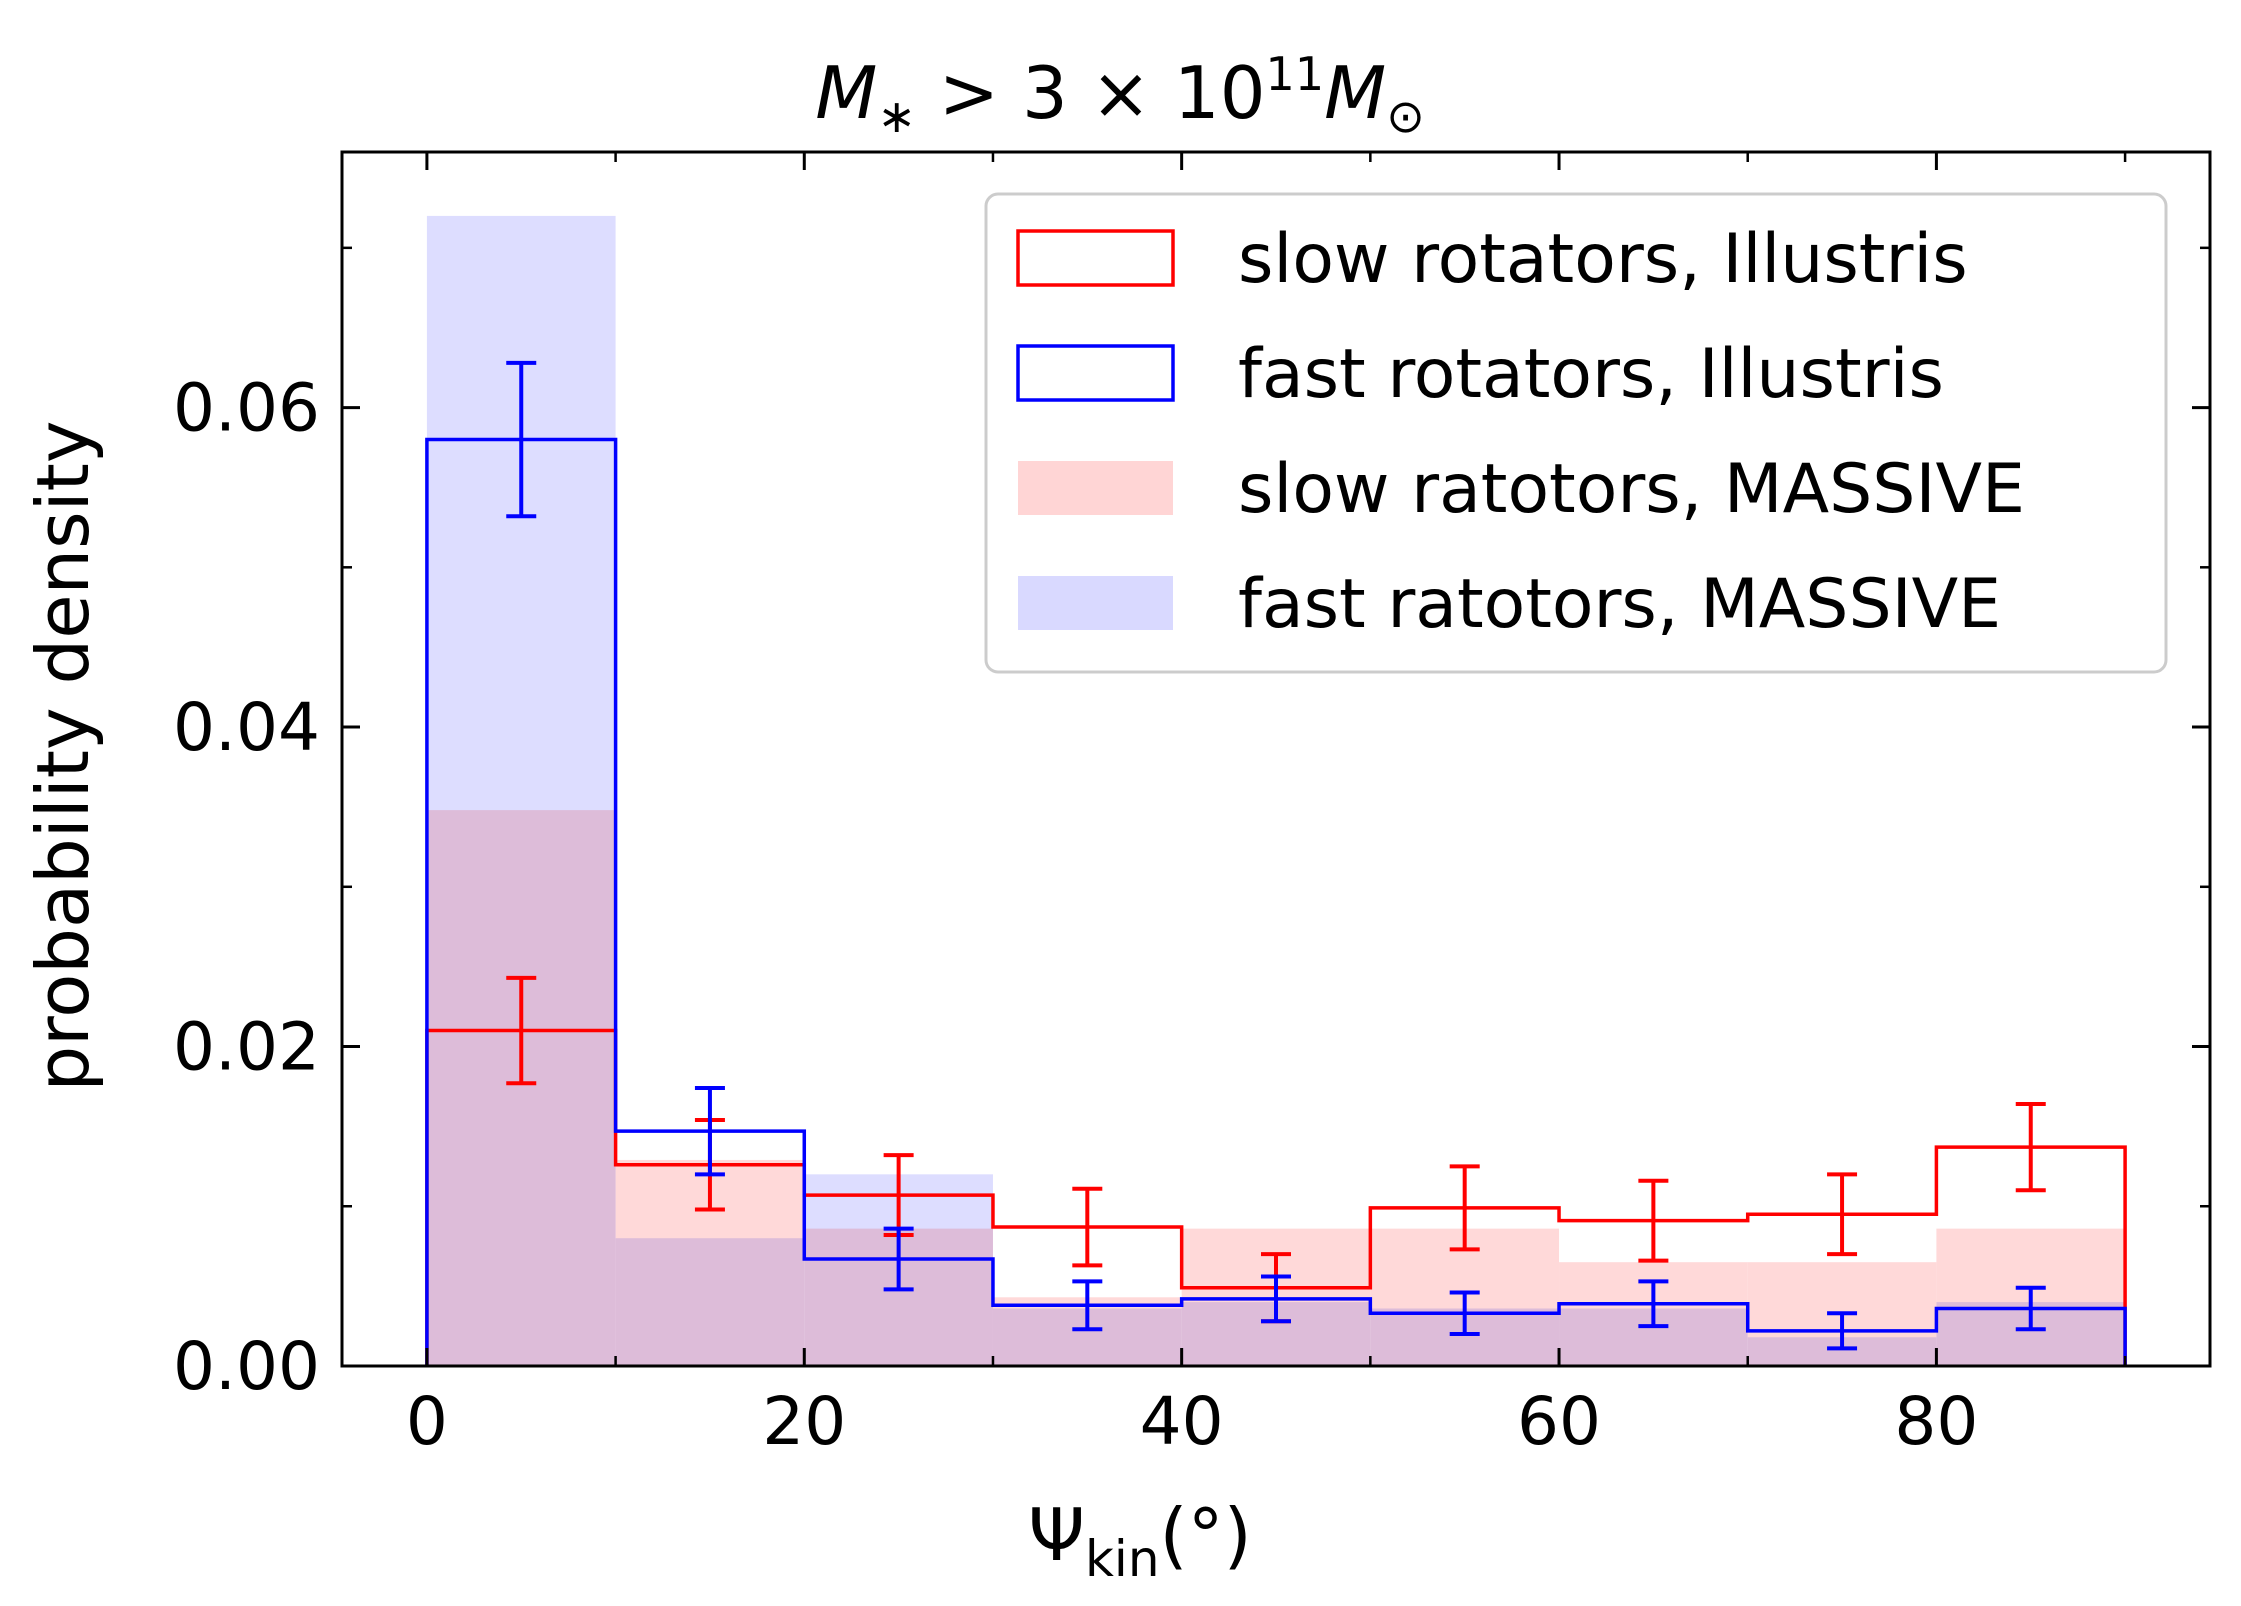  I want to click on y-tick-label: 0.04, so click(246, 727).